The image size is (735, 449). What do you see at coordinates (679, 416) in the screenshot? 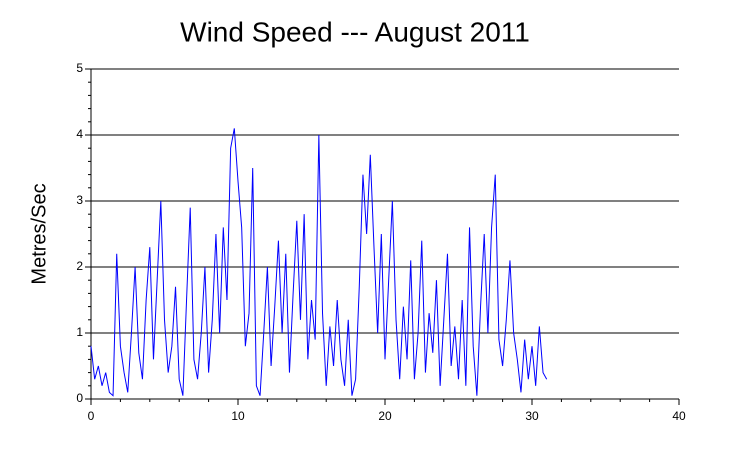
I see `x-tick-label: 40` at bounding box center [679, 416].